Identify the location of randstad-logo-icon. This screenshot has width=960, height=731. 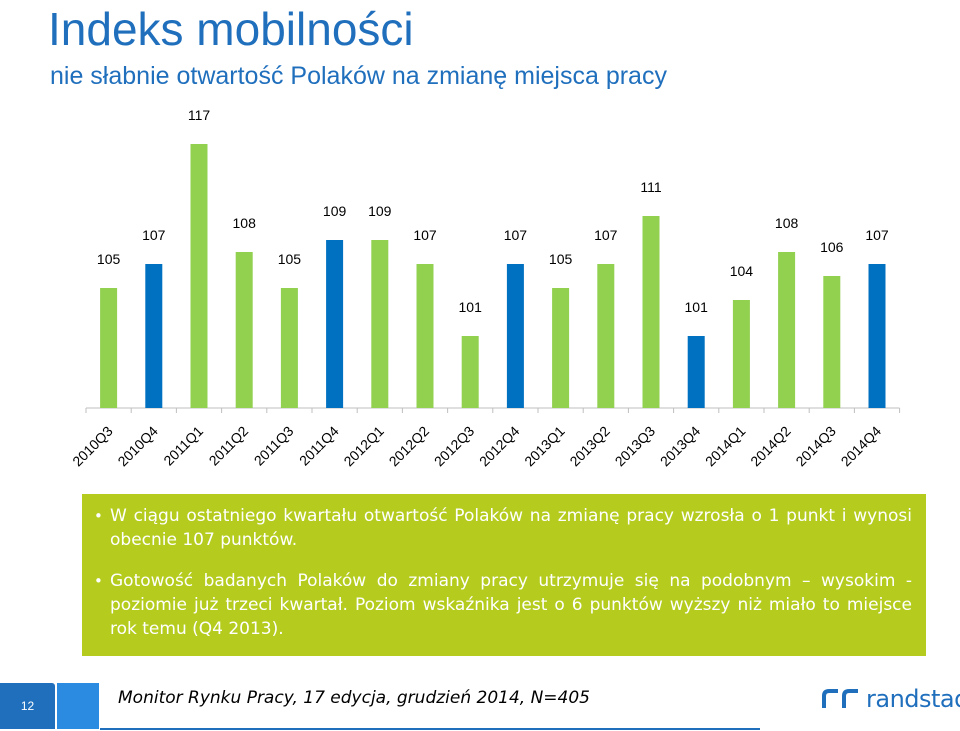
(840, 698).